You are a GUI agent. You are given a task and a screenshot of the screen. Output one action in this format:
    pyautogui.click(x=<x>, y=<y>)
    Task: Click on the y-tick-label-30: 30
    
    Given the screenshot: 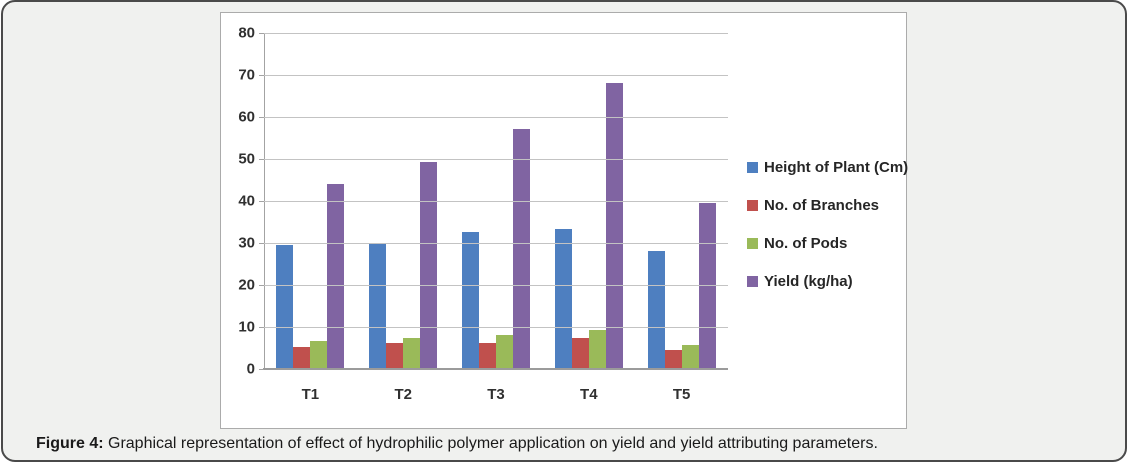 What is the action you would take?
    pyautogui.click(x=246, y=243)
    